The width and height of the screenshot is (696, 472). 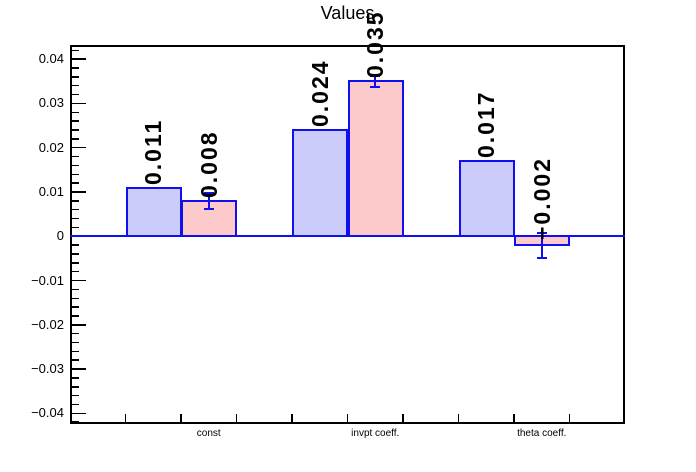 What do you see at coordinates (541, 199) in the screenshot?
I see `bar-value-label: −0.002` at bounding box center [541, 199].